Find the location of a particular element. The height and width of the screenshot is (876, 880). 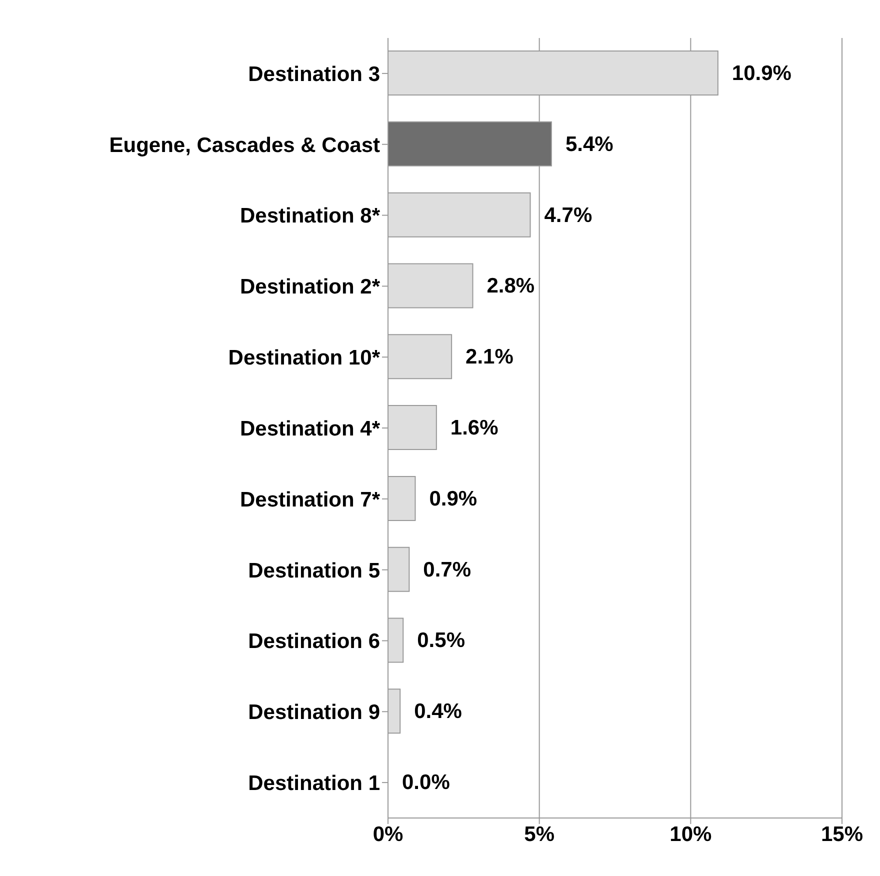

y-tick-label: Destination 2* is located at coordinates (310, 287).